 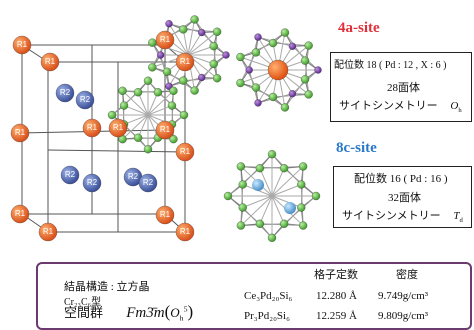 I want to click on symmetry-sub: h, so click(x=460, y=111).